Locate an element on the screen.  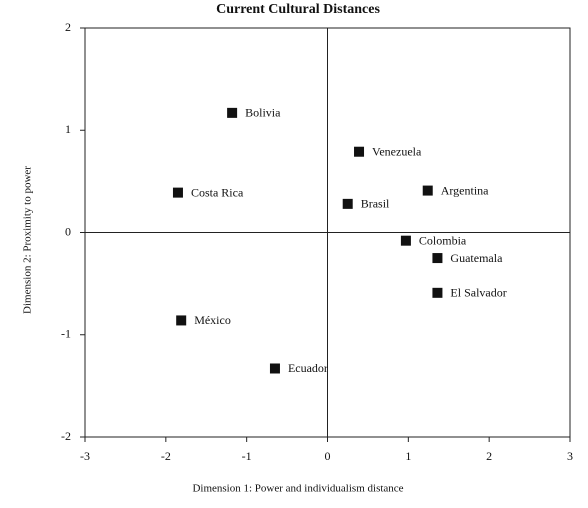
point-label: Guatemala is located at coordinates (476, 258).